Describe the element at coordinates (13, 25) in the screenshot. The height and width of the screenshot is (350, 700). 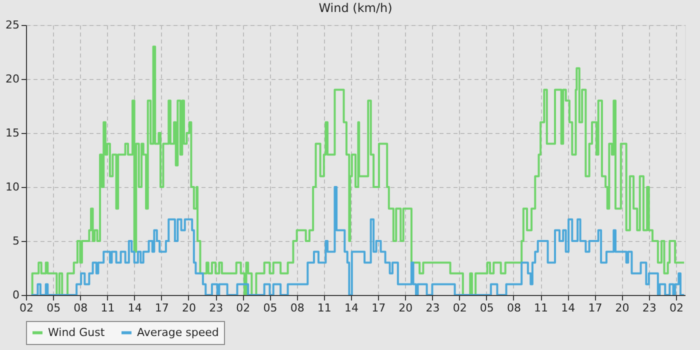
I see `y-tick-label: 25` at that location.